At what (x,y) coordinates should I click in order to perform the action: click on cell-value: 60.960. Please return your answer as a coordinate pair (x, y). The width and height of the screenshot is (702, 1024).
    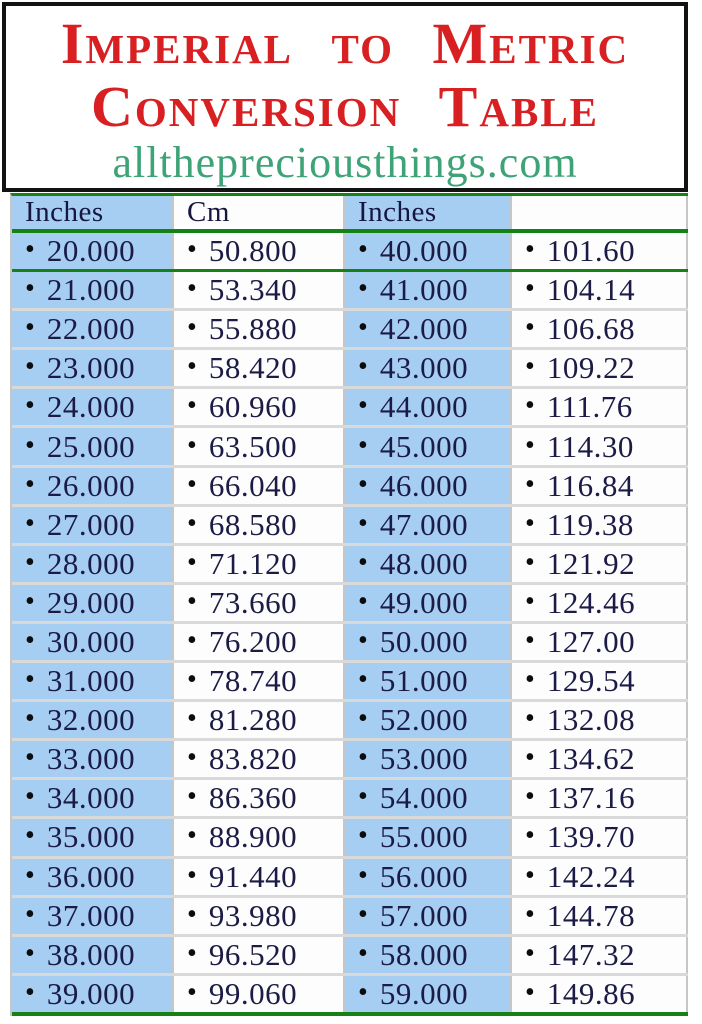
    Looking at the image, I should click on (253, 407).